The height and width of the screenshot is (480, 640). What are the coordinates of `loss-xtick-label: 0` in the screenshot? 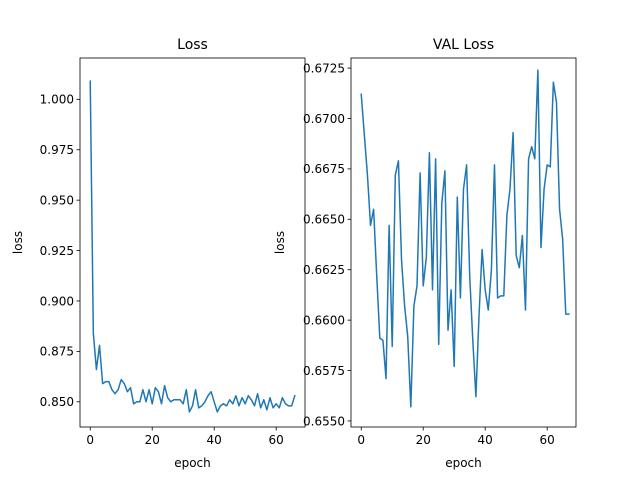 It's located at (90, 440).